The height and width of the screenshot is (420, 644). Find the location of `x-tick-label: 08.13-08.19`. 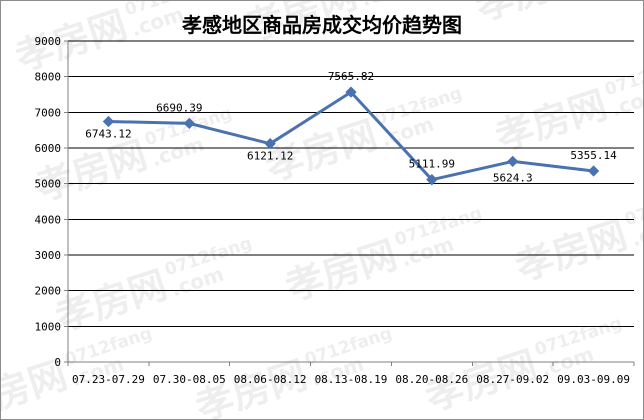

x-tick-label: 08.13-08.19 is located at coordinates (351, 379).